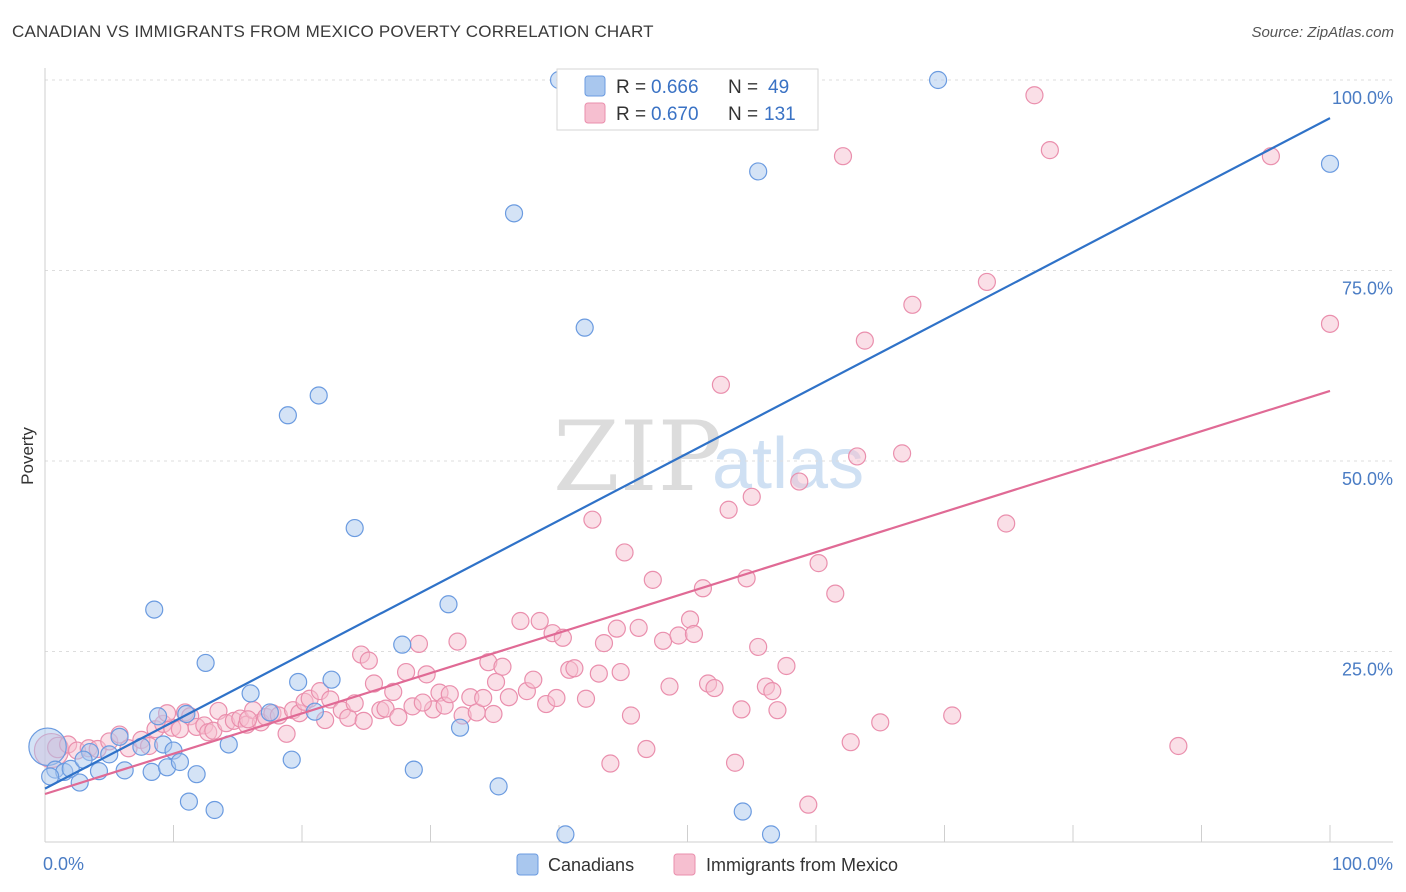 The height and width of the screenshot is (892, 1406). I want to click on legend-swatch-canadians, so click(595, 86).